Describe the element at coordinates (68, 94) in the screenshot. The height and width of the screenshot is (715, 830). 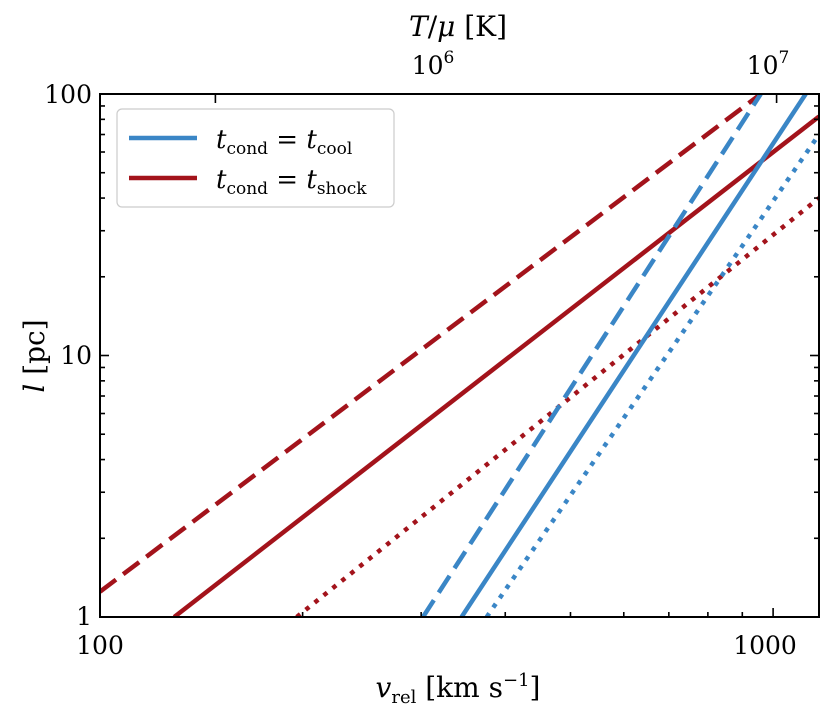
I see `y-tick-label-100: 100` at that location.